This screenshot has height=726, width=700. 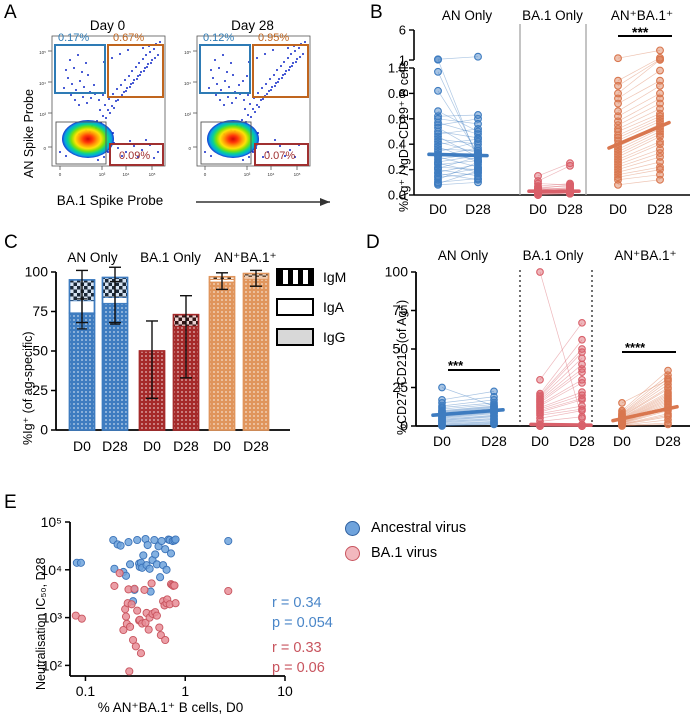 I want to click on legend-label-igg: IgG, so click(x=334, y=337).